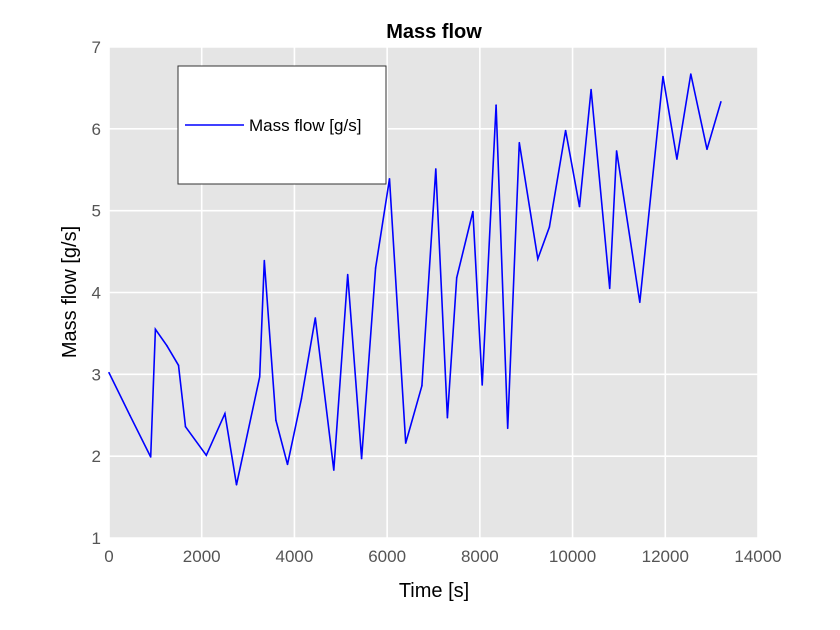  I want to click on y-ticks: 1 2 3 4 5 6 7, so click(96, 293).